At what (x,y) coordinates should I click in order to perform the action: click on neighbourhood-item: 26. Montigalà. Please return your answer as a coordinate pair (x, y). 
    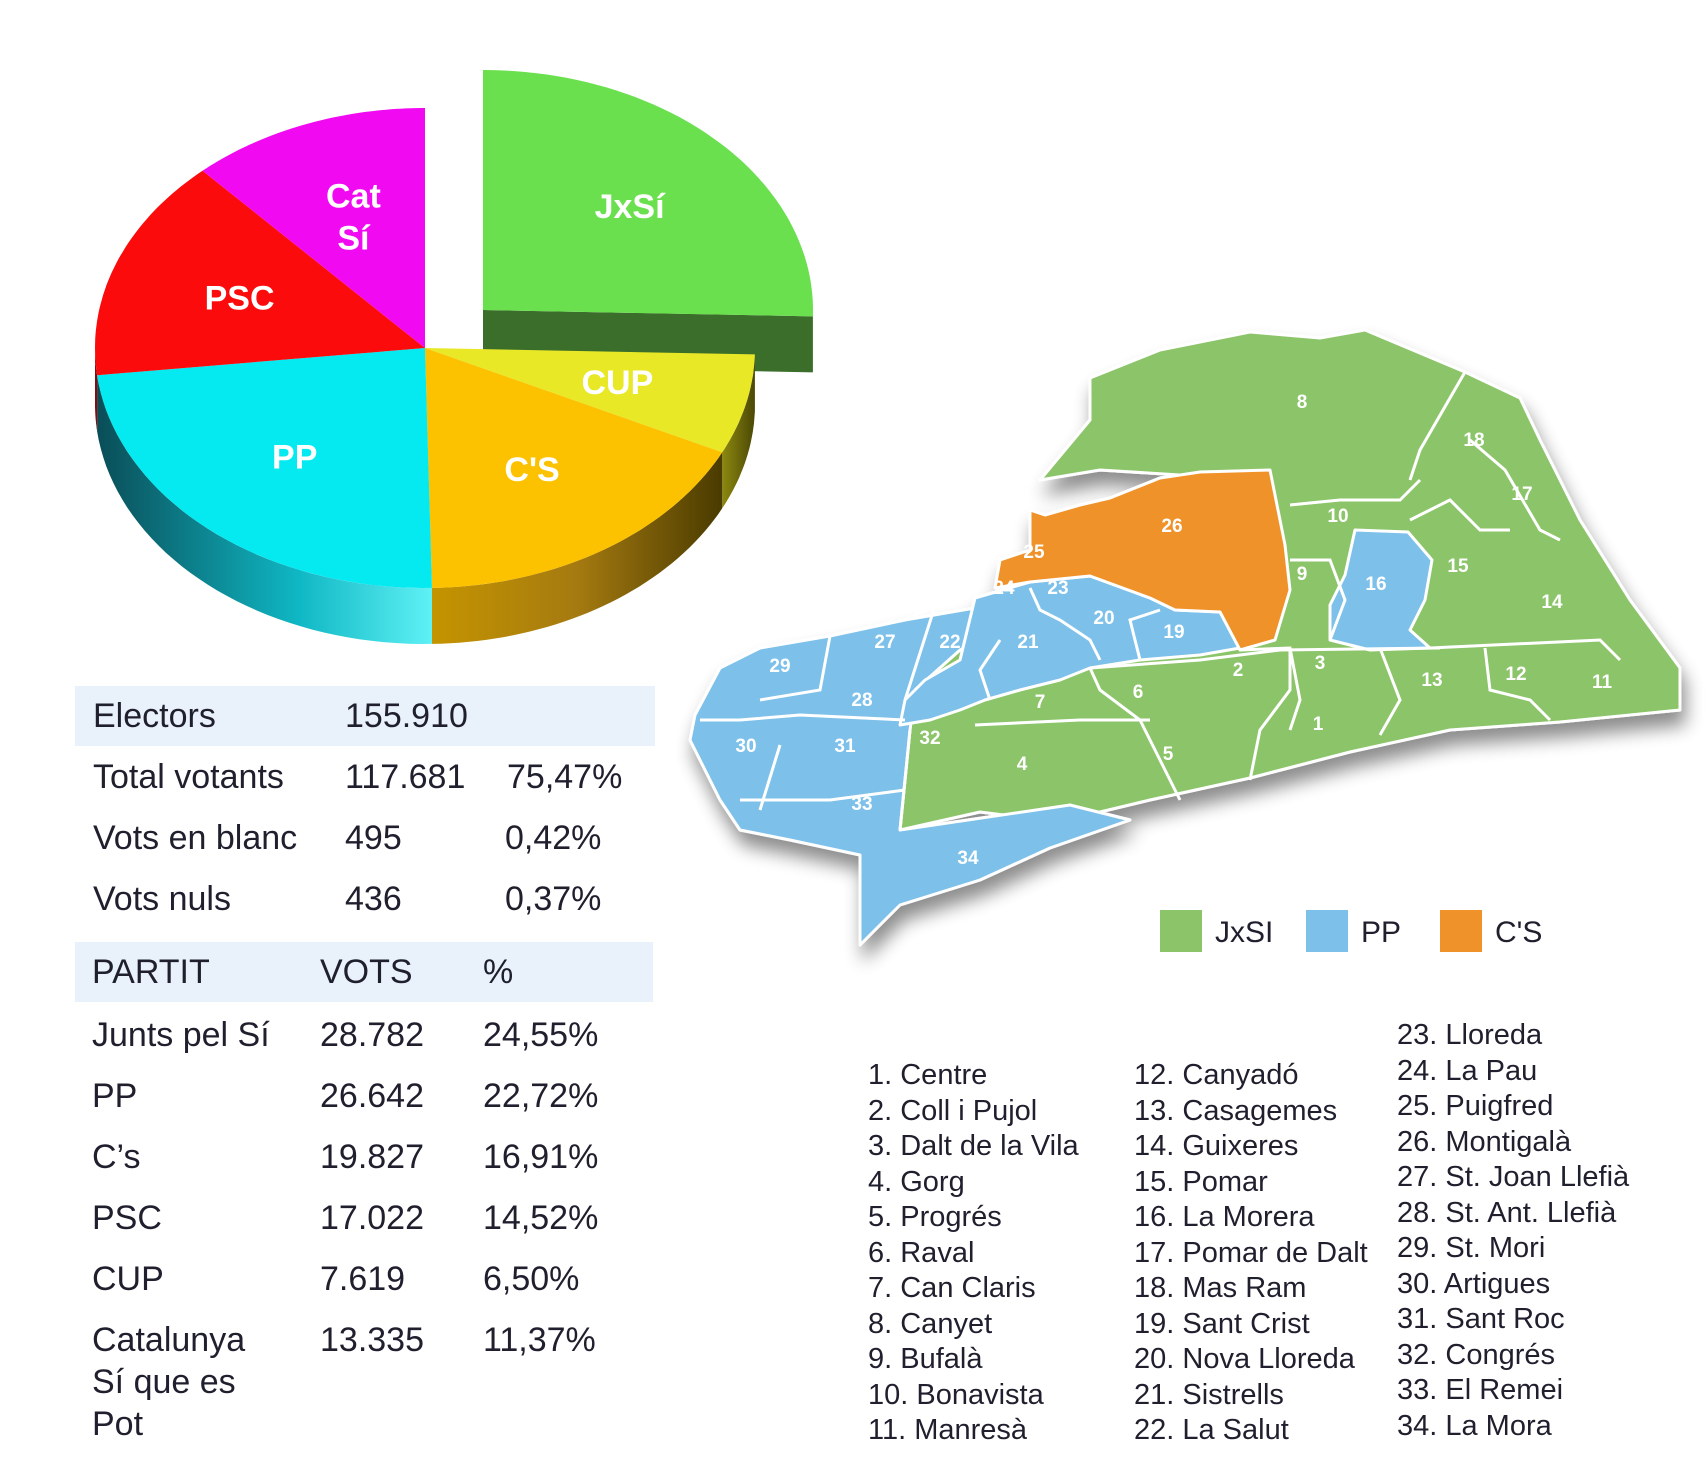
    Looking at the image, I should click on (1484, 1141).